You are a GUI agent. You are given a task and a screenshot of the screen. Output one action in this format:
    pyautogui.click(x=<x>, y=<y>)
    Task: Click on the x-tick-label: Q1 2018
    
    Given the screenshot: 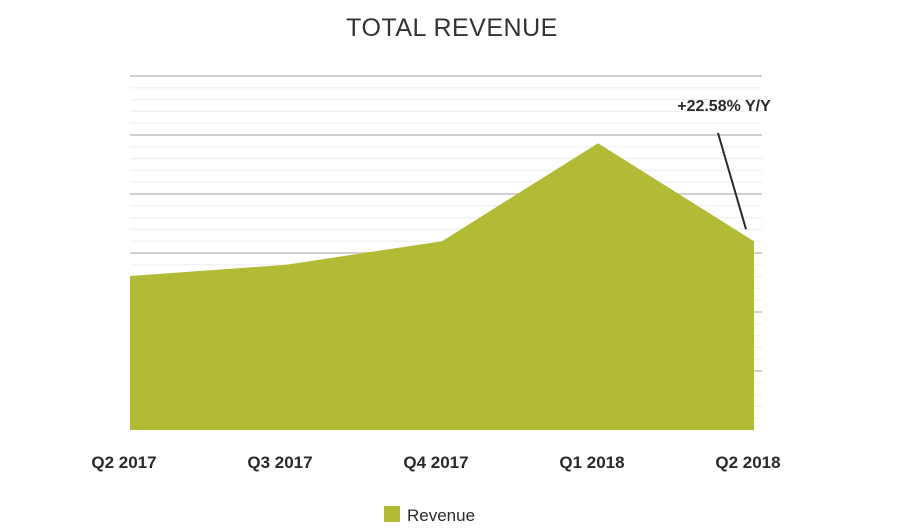 What is the action you would take?
    pyautogui.click(x=591, y=462)
    